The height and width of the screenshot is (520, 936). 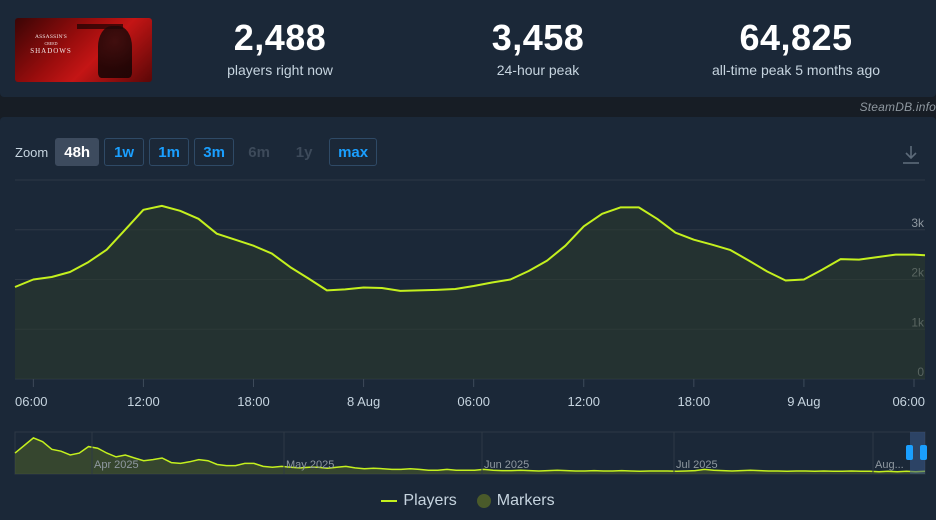 I want to click on zoom-controls: Zoom 48h 1w 1m 3m 6m 1y max, so click(x=198, y=152).